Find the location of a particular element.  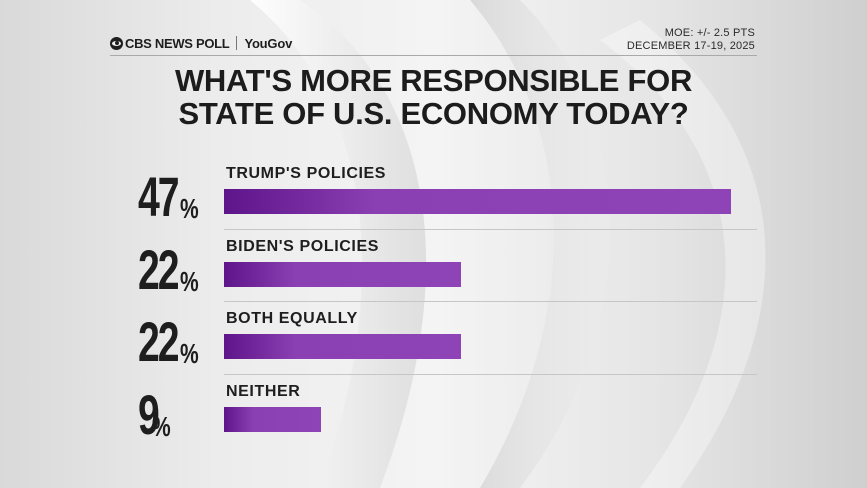

category-label-neither: NEITHER is located at coordinates (263, 391).